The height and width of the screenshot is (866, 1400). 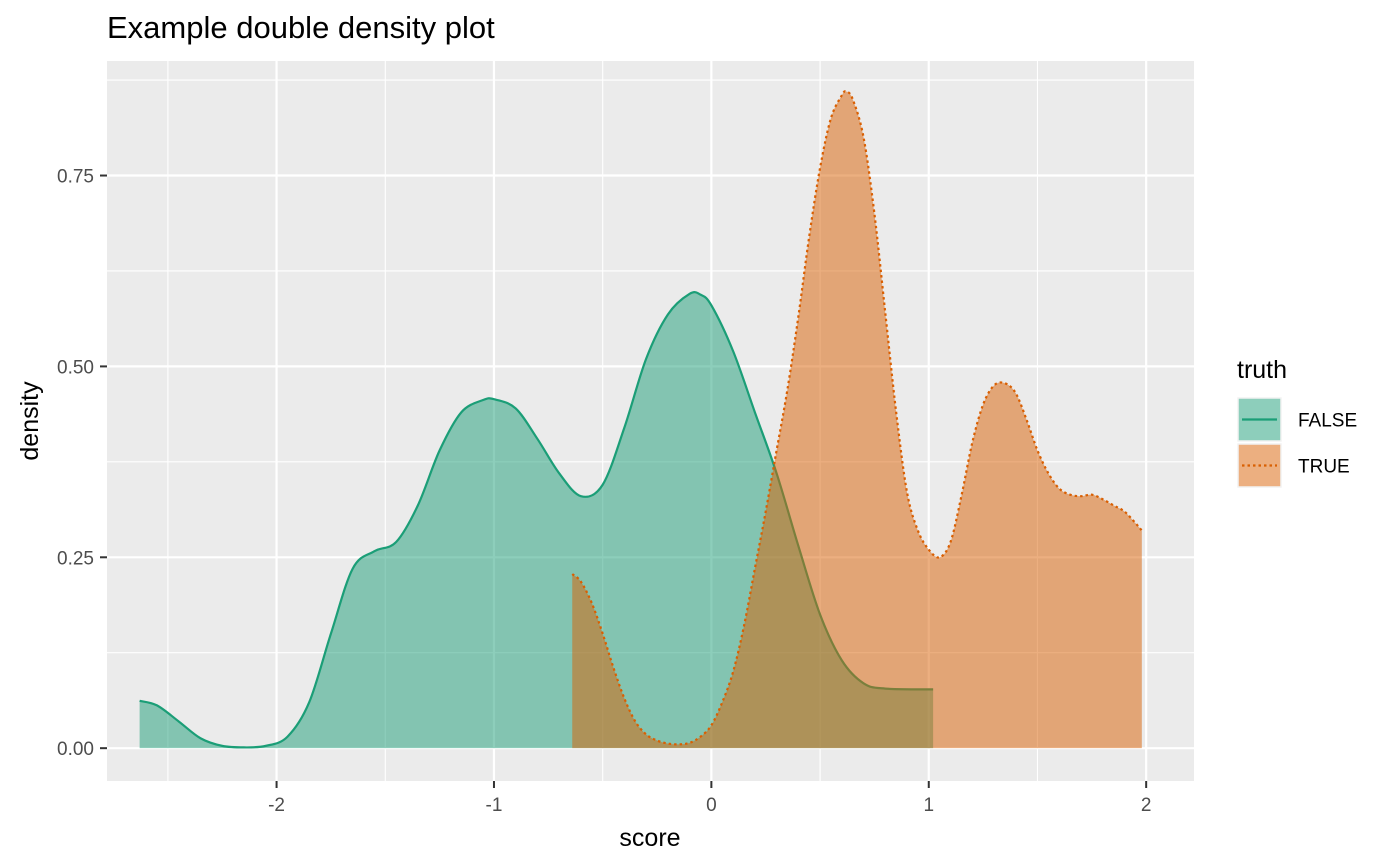 I want to click on chart-title: Example double density plot, so click(x=301, y=27).